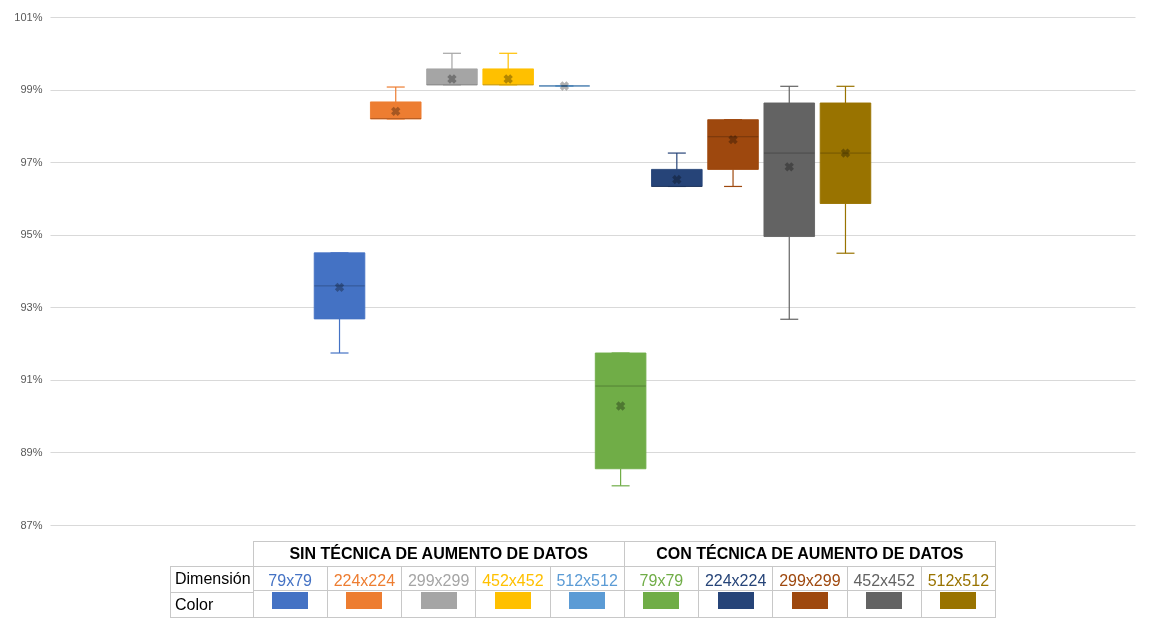 The width and height of the screenshot is (1155, 619). Describe the element at coordinates (28, 16) in the screenshot. I see `y-tick-label: 101%` at that location.